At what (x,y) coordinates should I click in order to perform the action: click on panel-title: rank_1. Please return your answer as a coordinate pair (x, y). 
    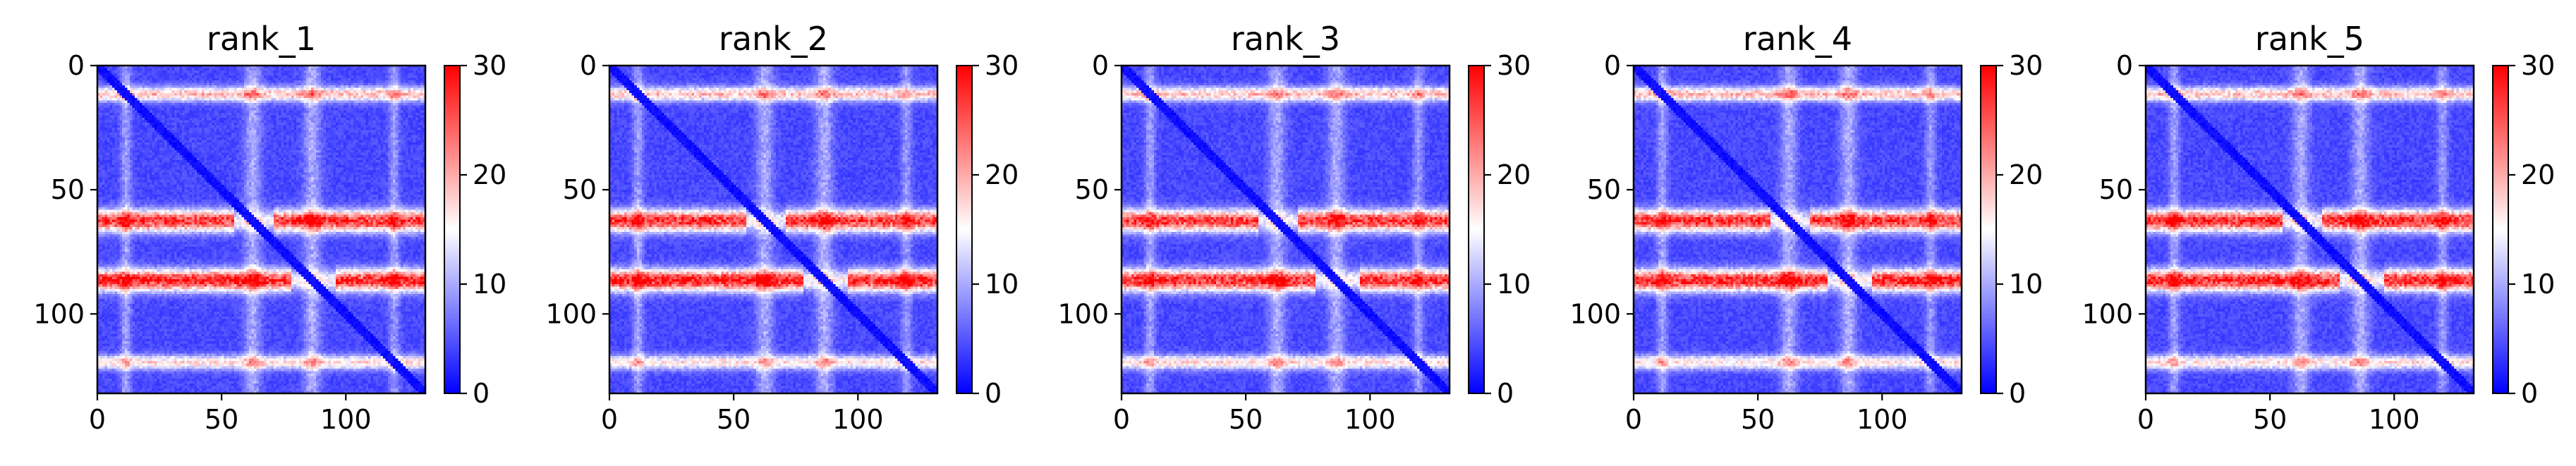
    Looking at the image, I should click on (261, 39).